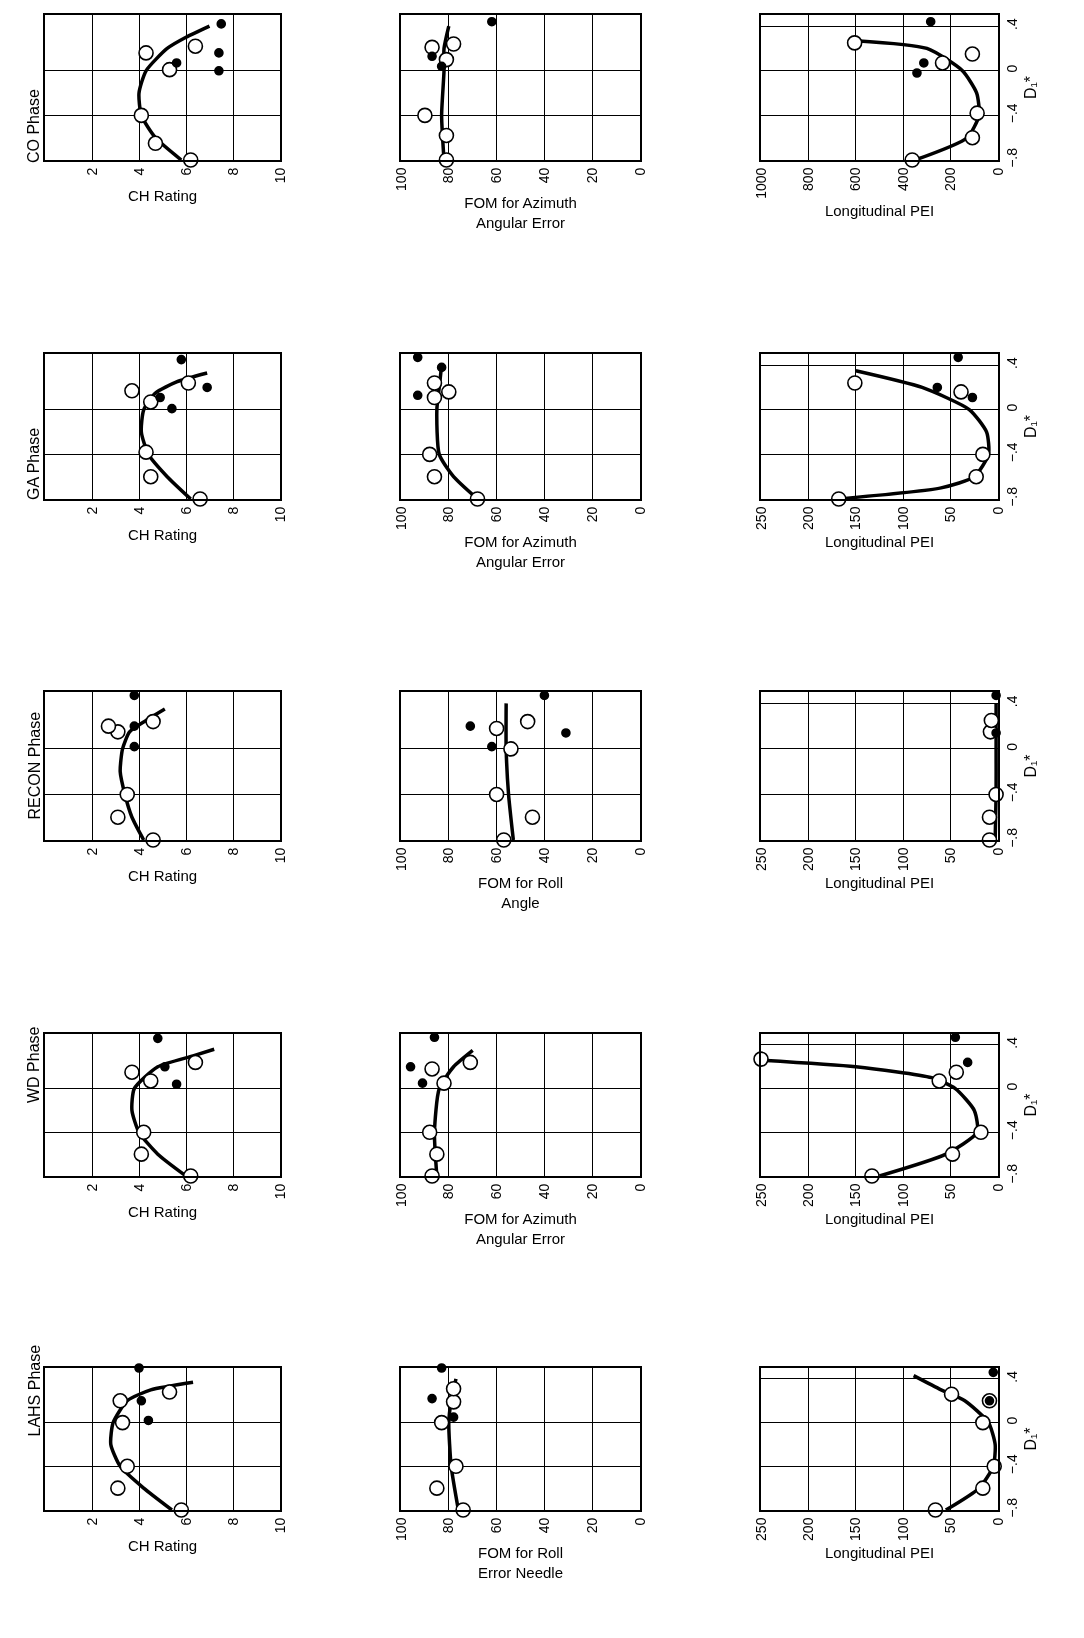  What do you see at coordinates (855, 179) in the screenshot?
I see `x-tick-label: 600` at bounding box center [855, 179].